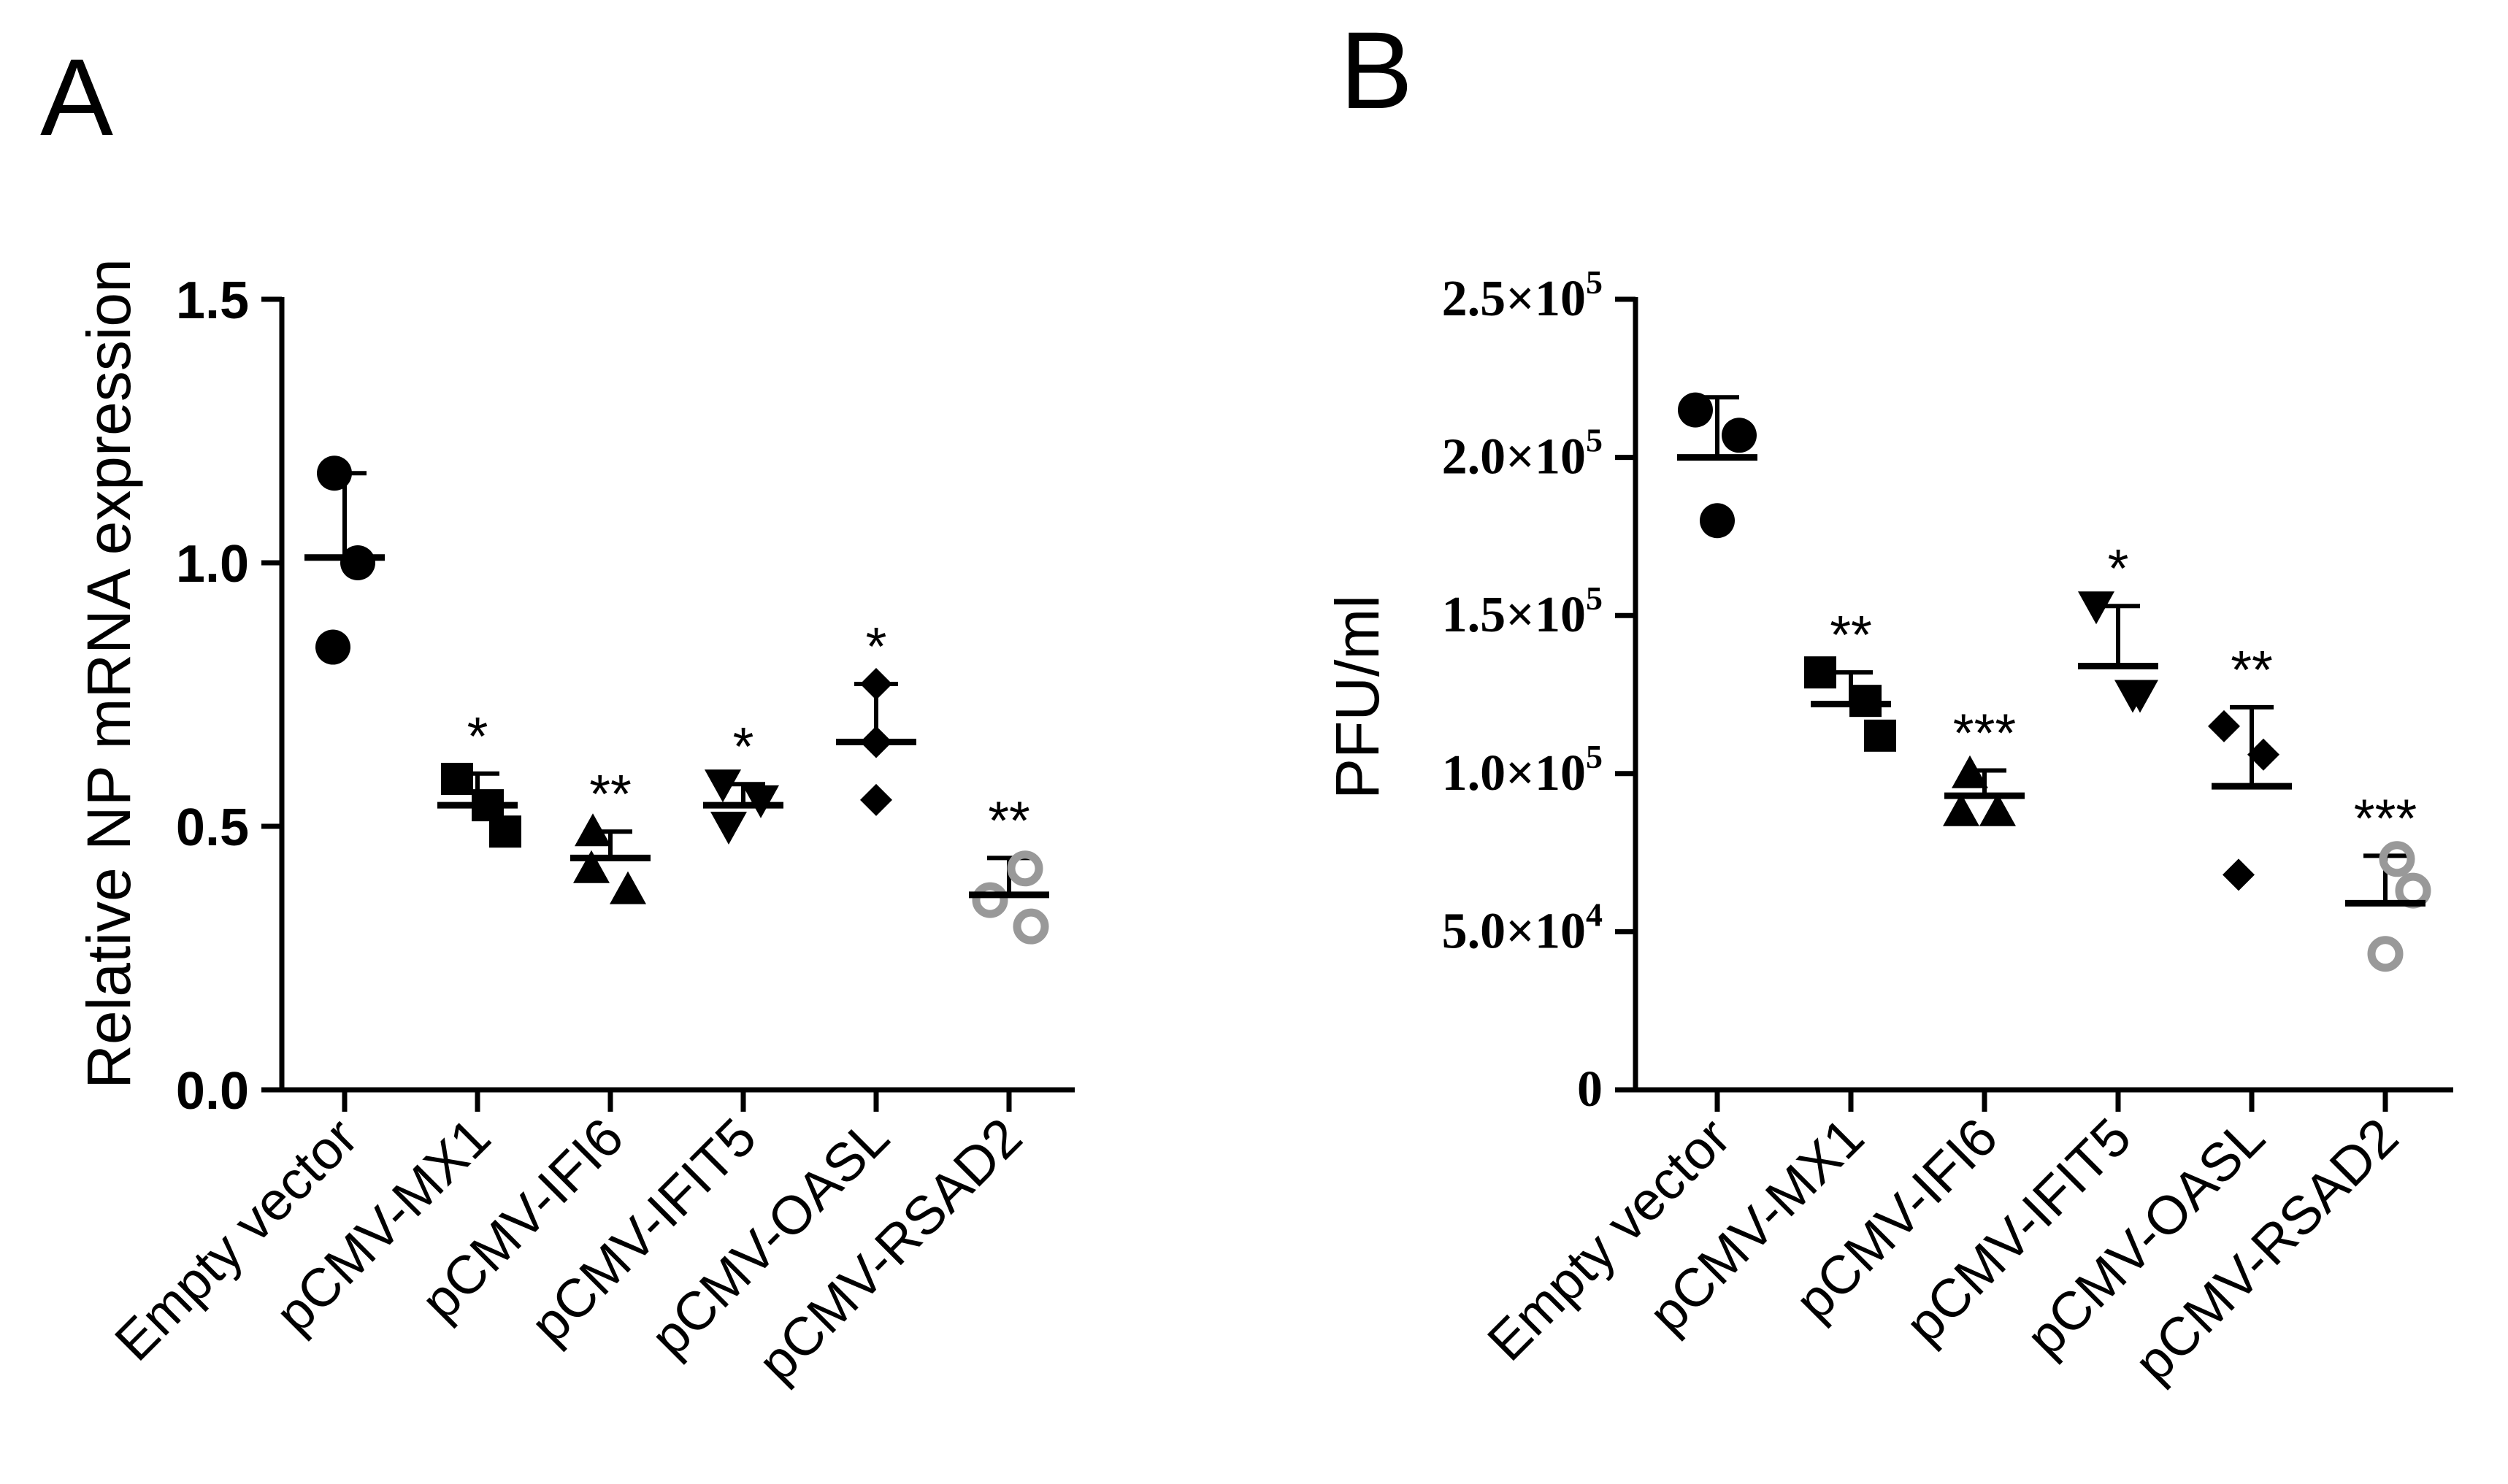 Image resolution: width=2508 pixels, height=1484 pixels. What do you see at coordinates (76, 97) in the screenshot?
I see `panel-a-label: A` at bounding box center [76, 97].